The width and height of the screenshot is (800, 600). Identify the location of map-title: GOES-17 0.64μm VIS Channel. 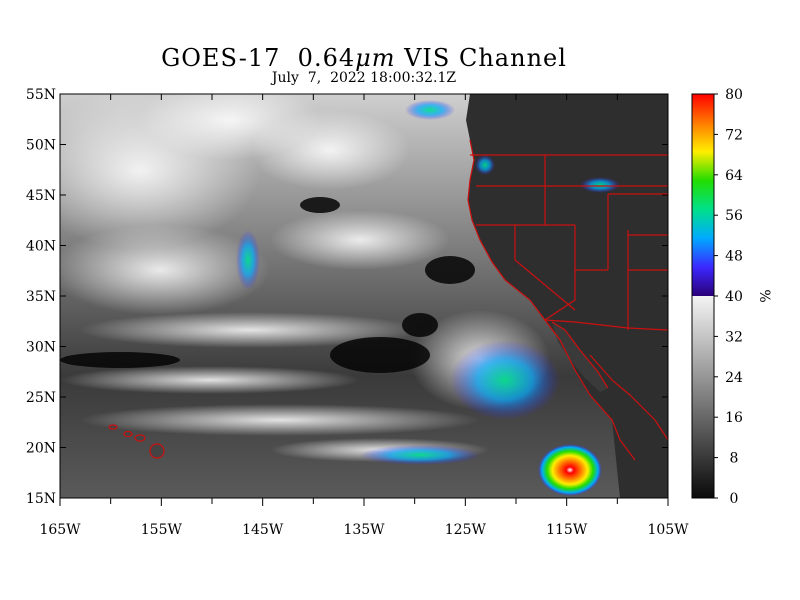
(364, 58).